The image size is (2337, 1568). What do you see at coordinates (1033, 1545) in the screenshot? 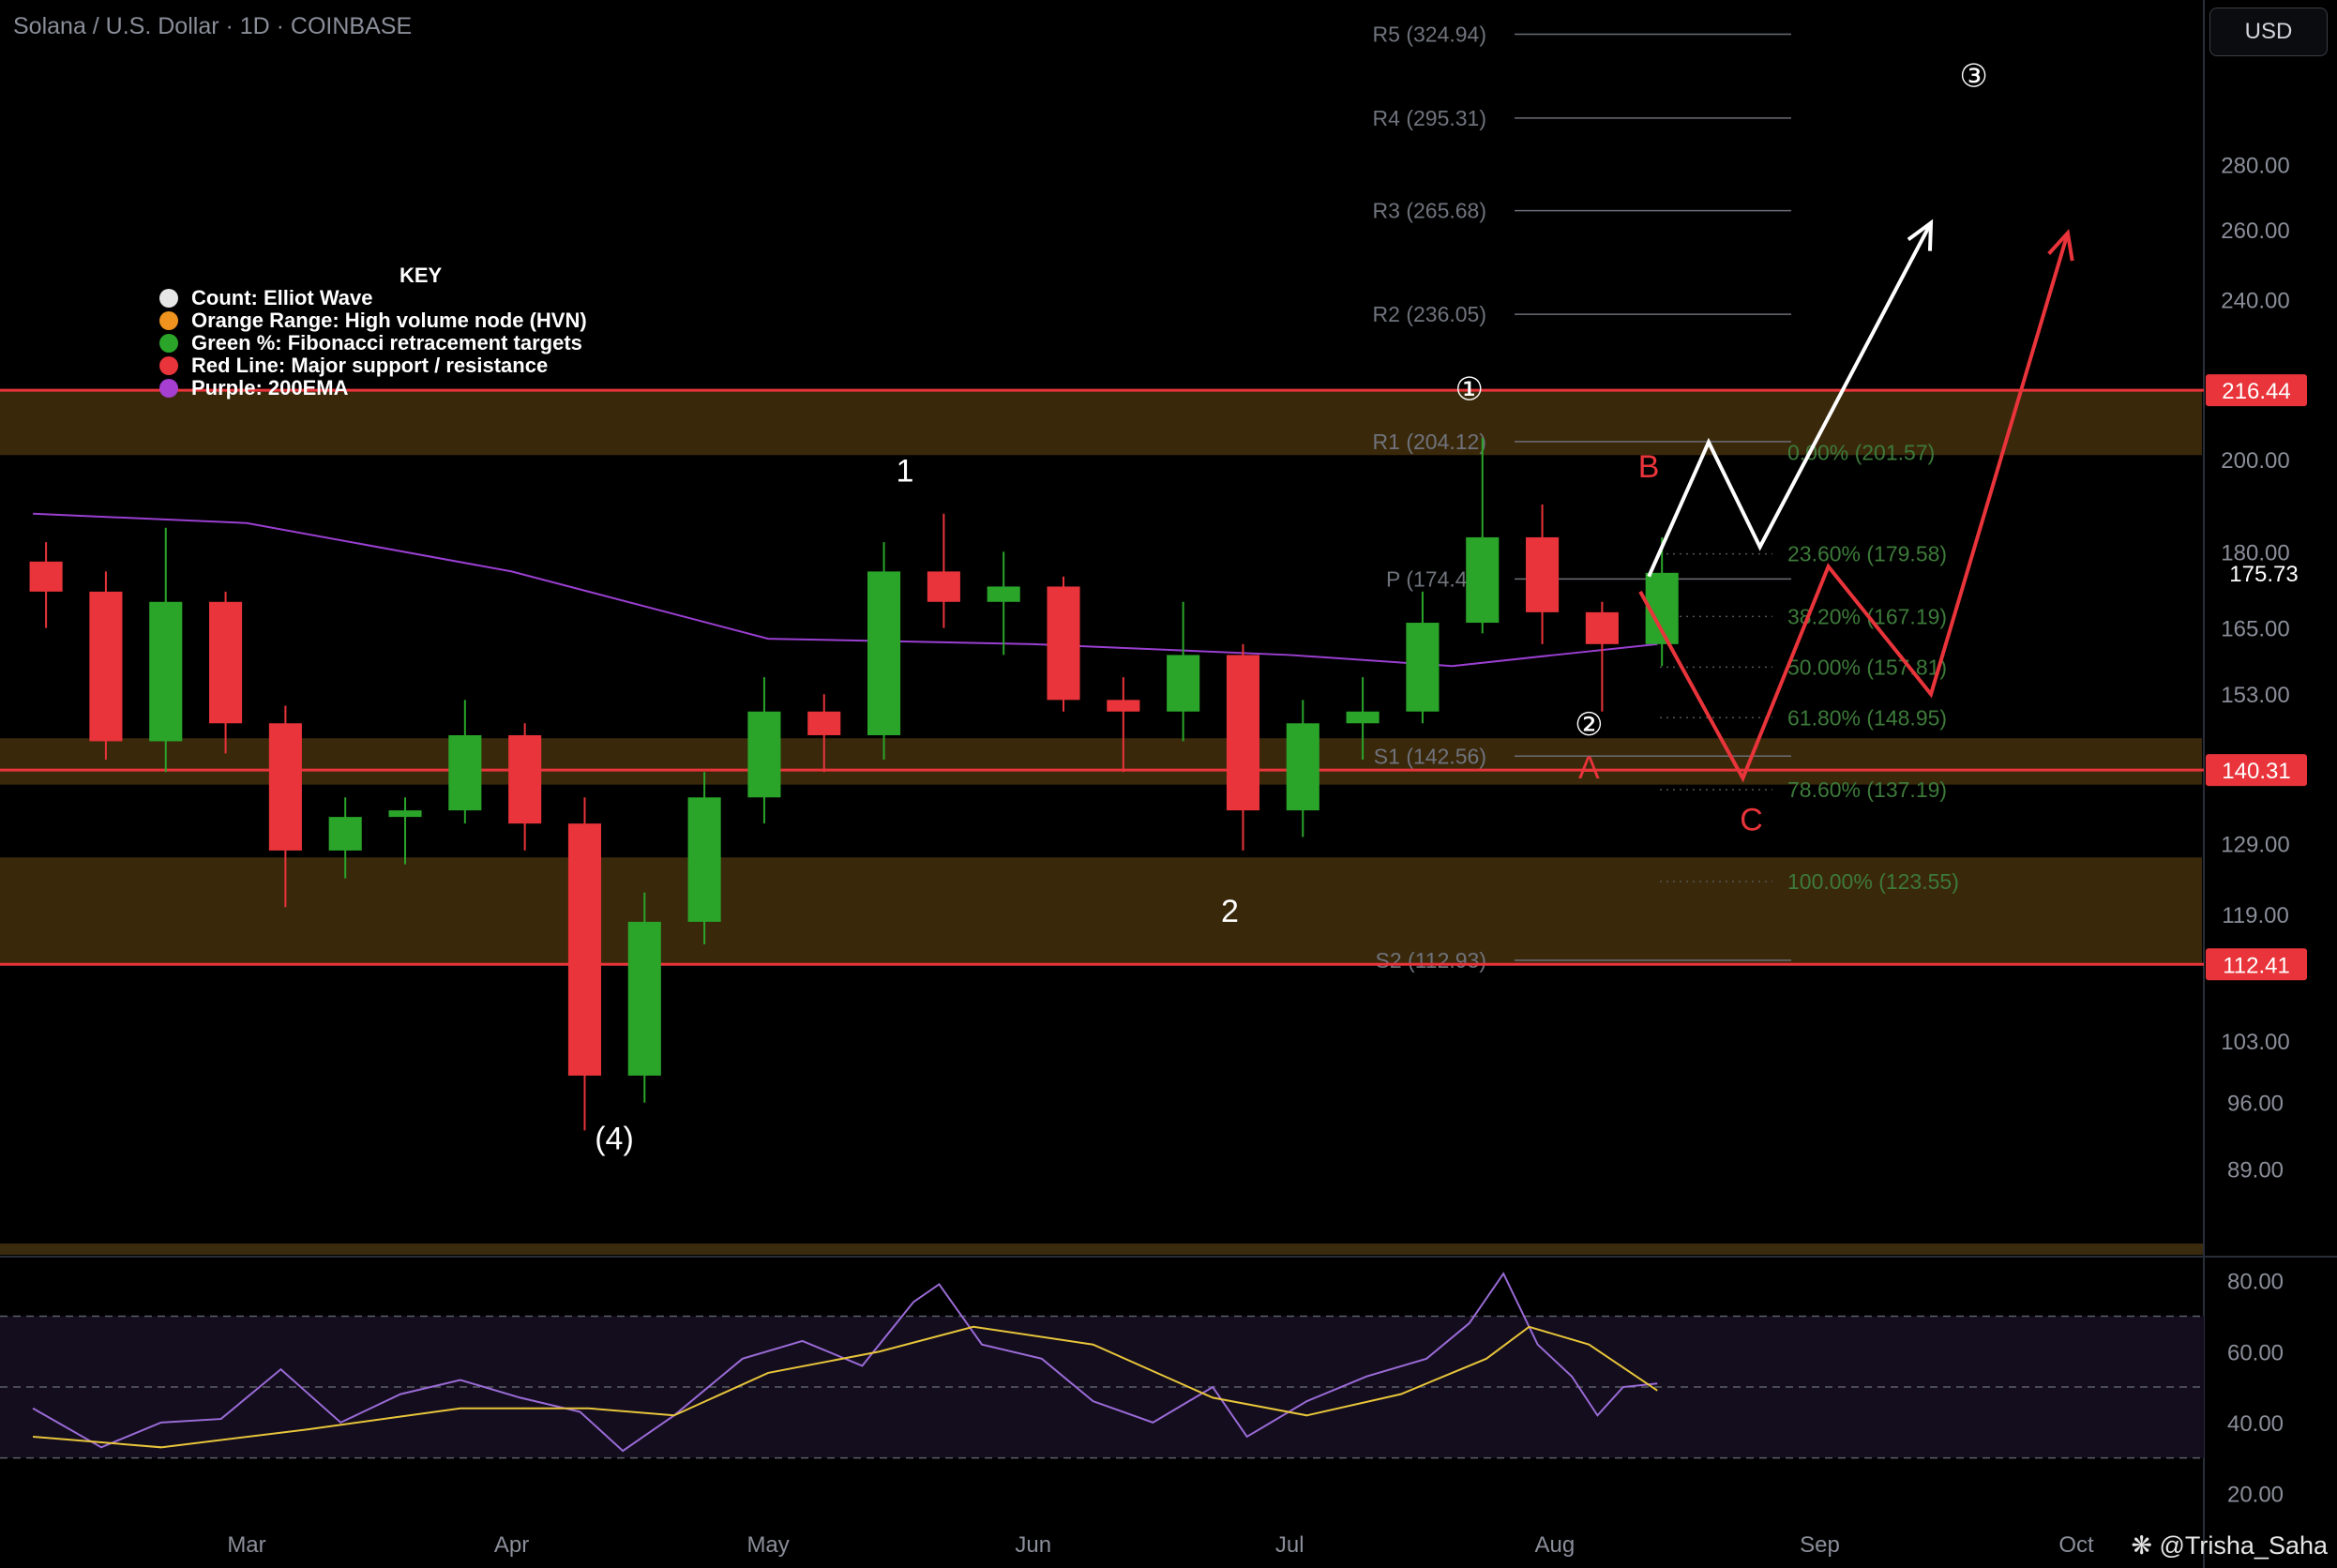
I see `time-tick-label: Jun` at bounding box center [1033, 1545].